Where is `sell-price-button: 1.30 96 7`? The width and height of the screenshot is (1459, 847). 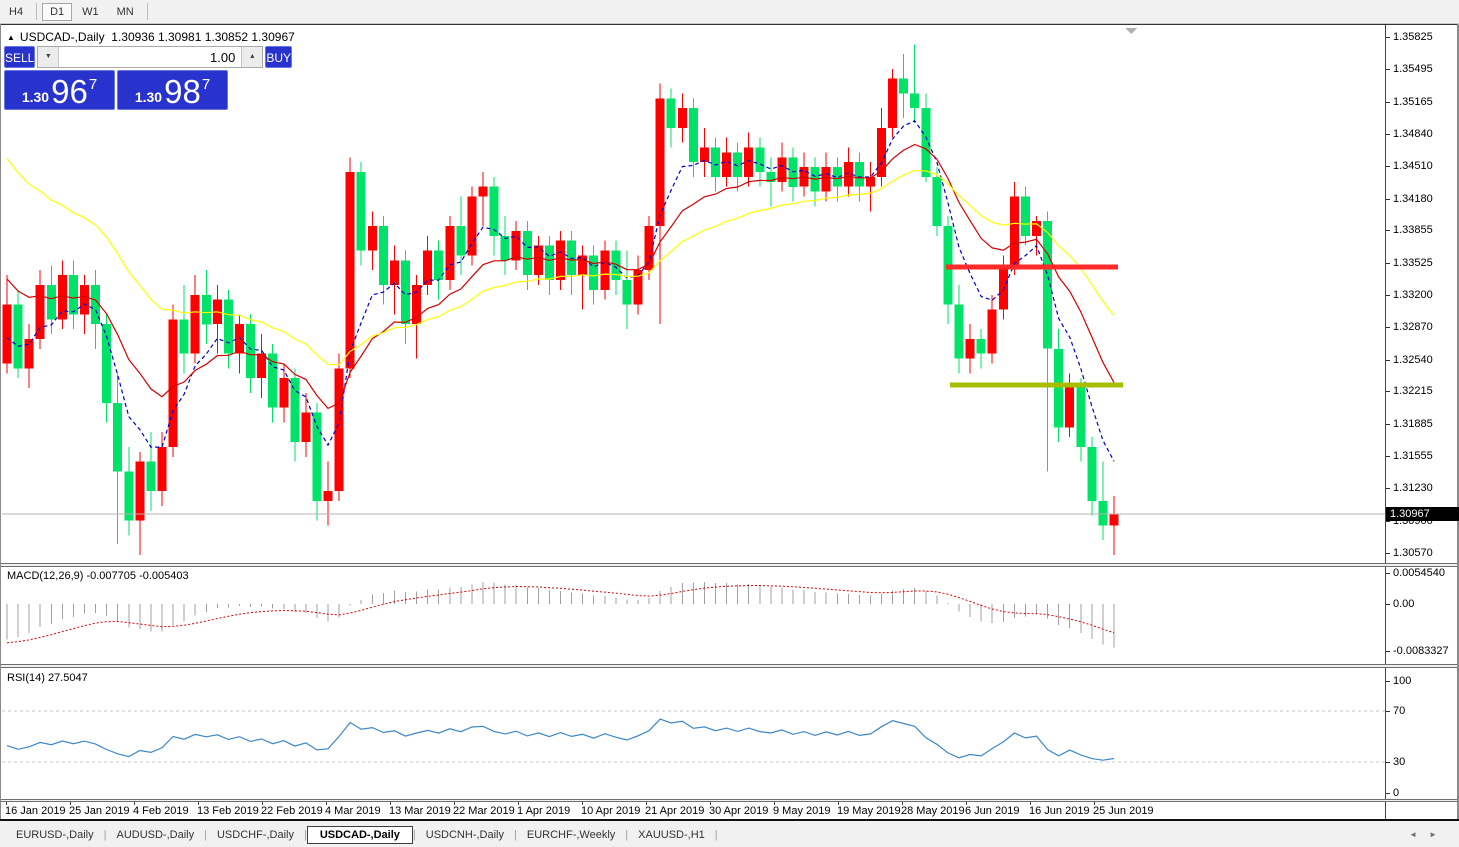
sell-price-button: 1.30 96 7 is located at coordinates (59, 90).